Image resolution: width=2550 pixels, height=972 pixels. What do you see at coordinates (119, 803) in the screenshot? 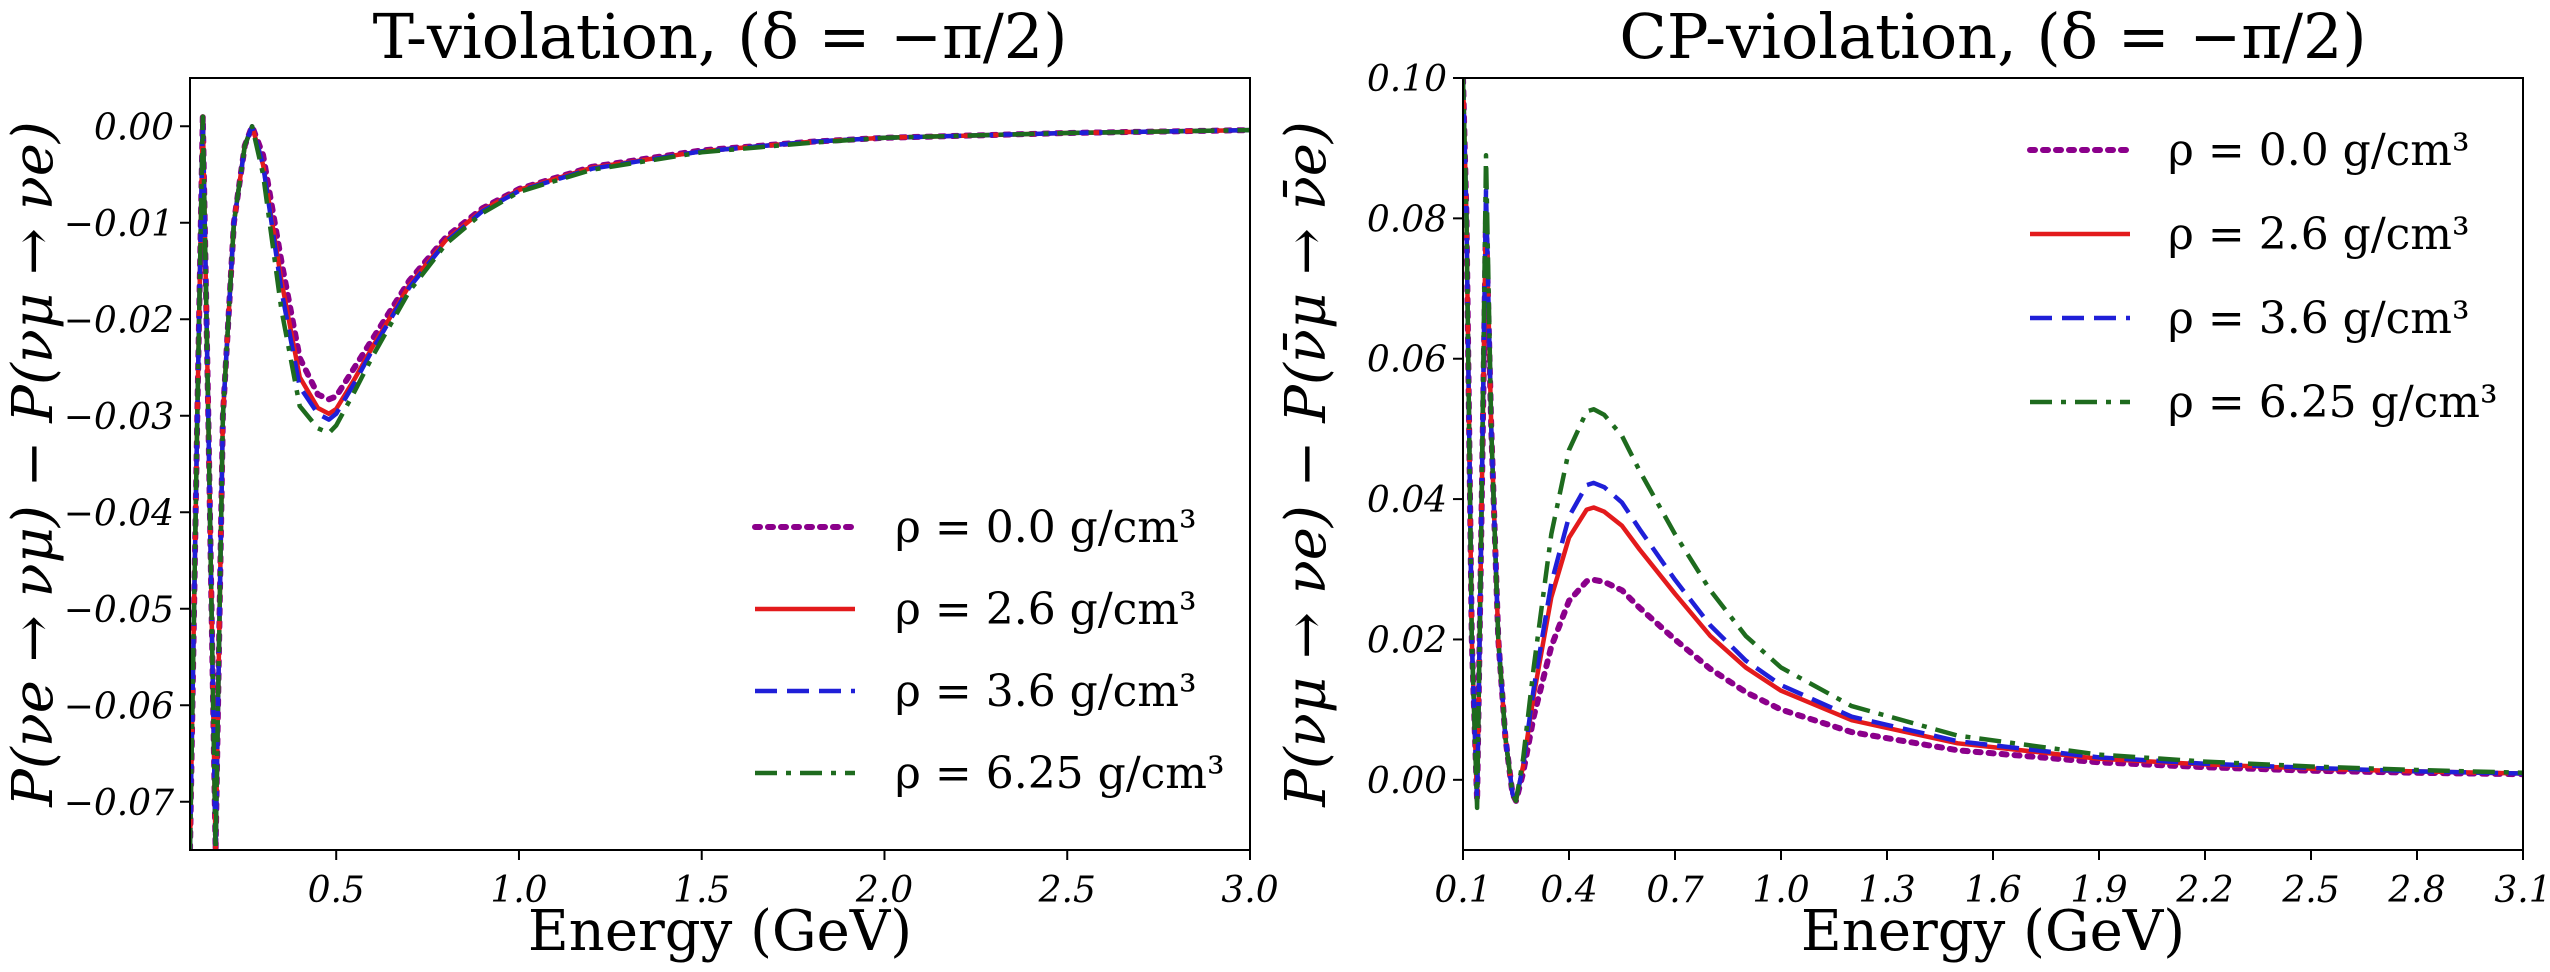
I see `y-tick-label: −0.07` at bounding box center [119, 803].